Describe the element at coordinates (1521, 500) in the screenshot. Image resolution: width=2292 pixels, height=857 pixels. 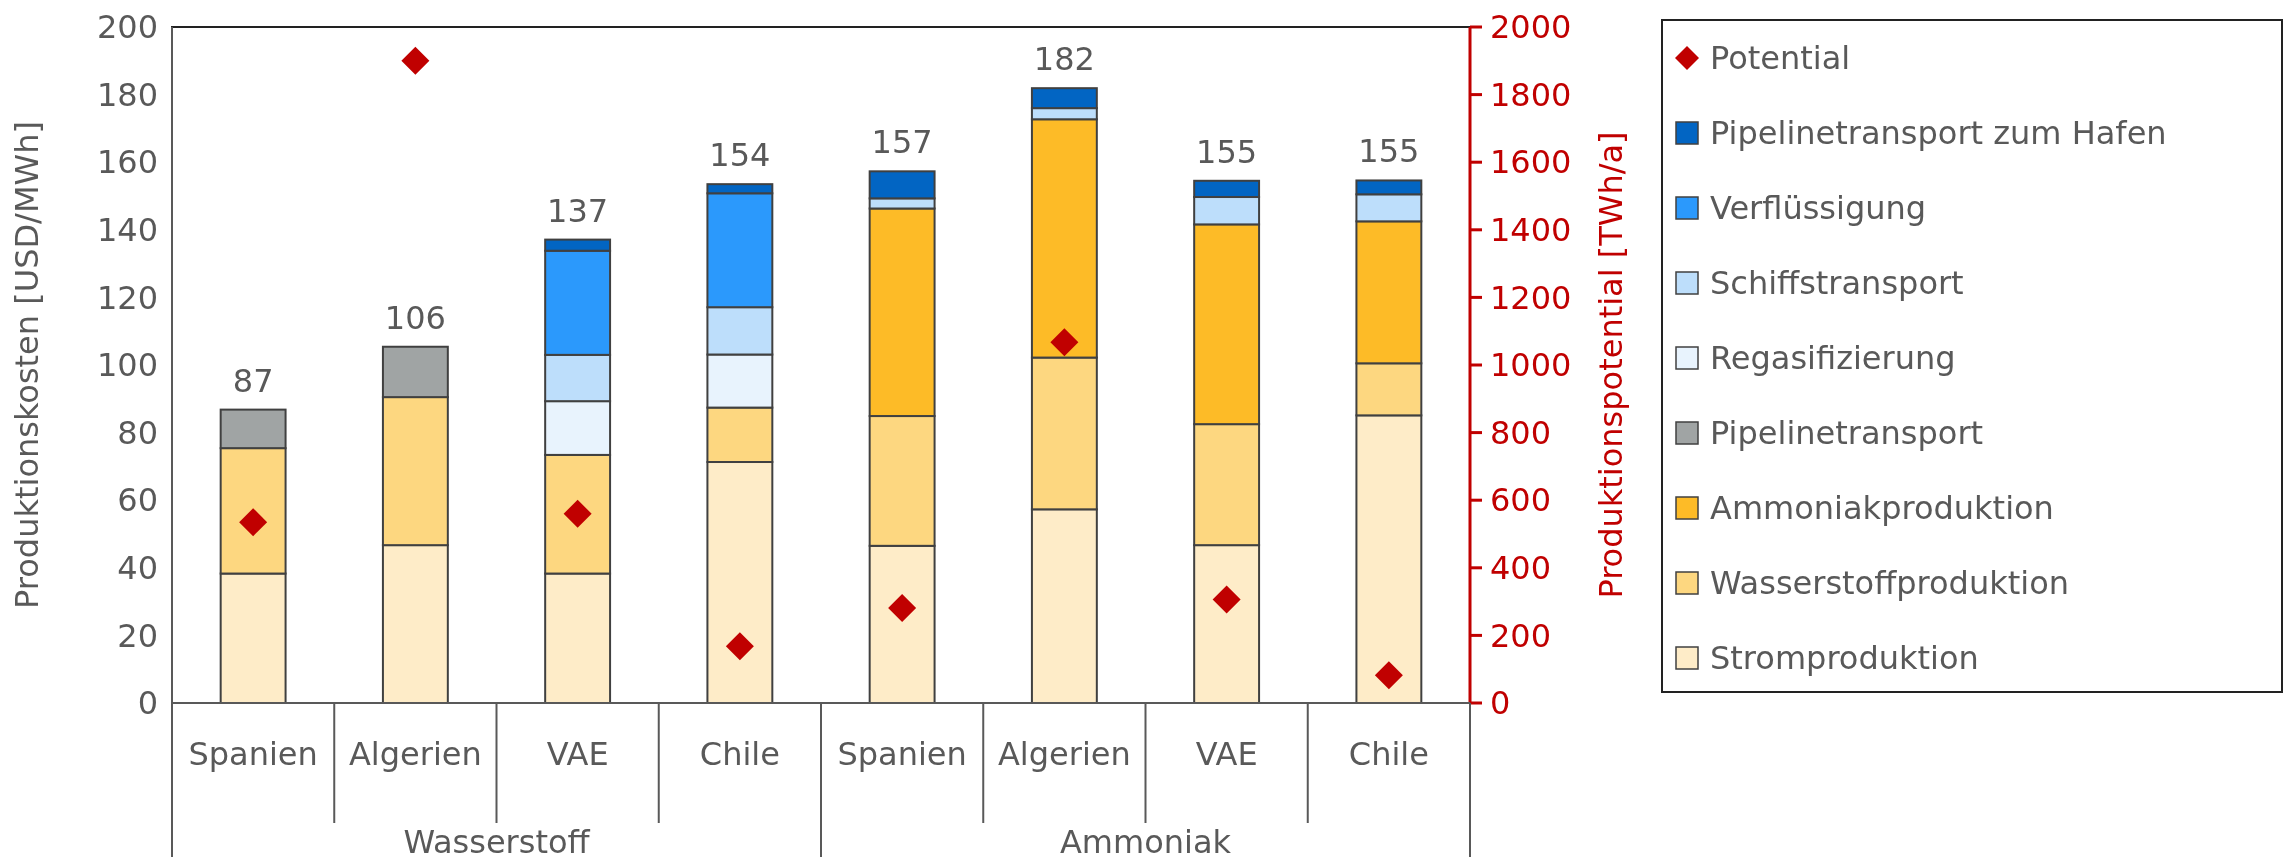
I see `y2-tick-label: 600` at that location.